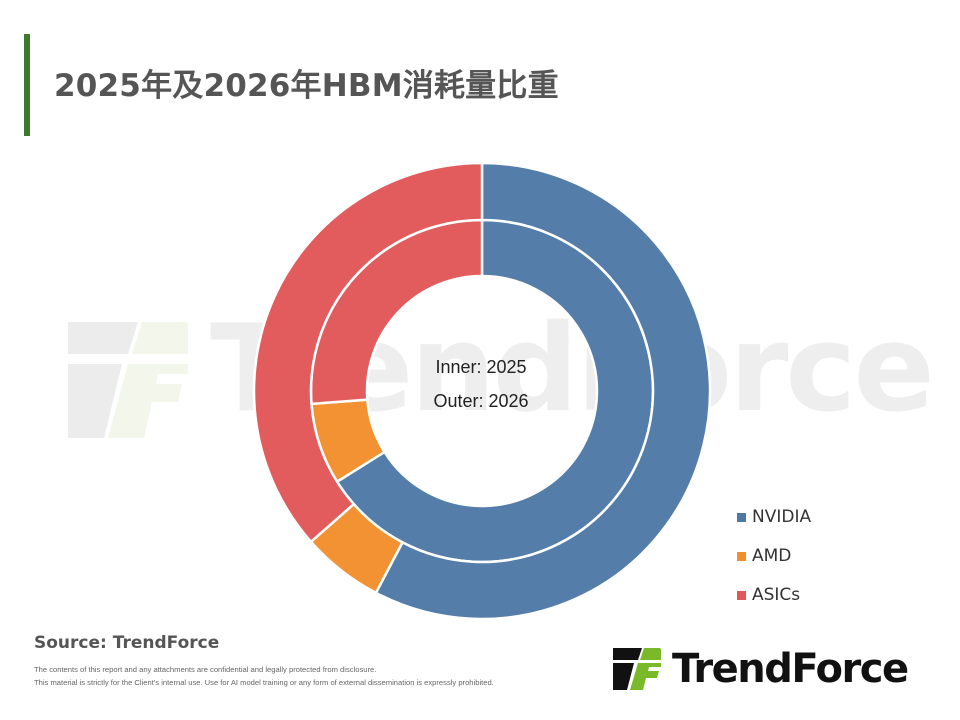 The image size is (960, 720). What do you see at coordinates (128, 380) in the screenshot?
I see `watermark-logo-icon` at bounding box center [128, 380].